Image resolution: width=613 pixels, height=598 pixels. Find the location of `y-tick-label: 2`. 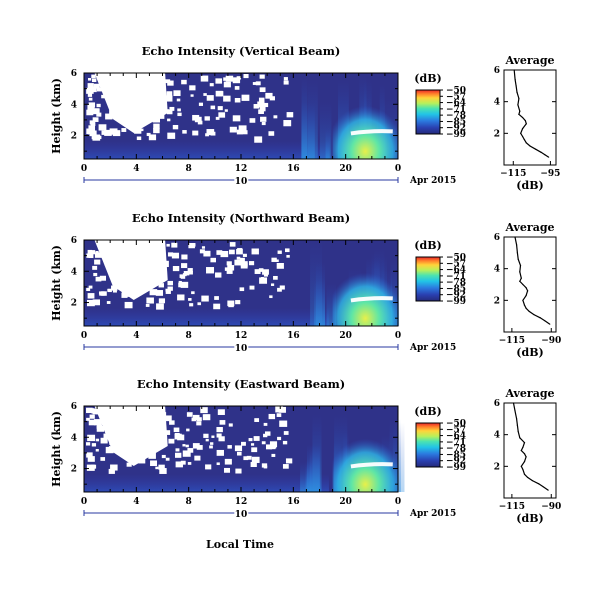

y-tick-label: 2 is located at coordinates (74, 470).